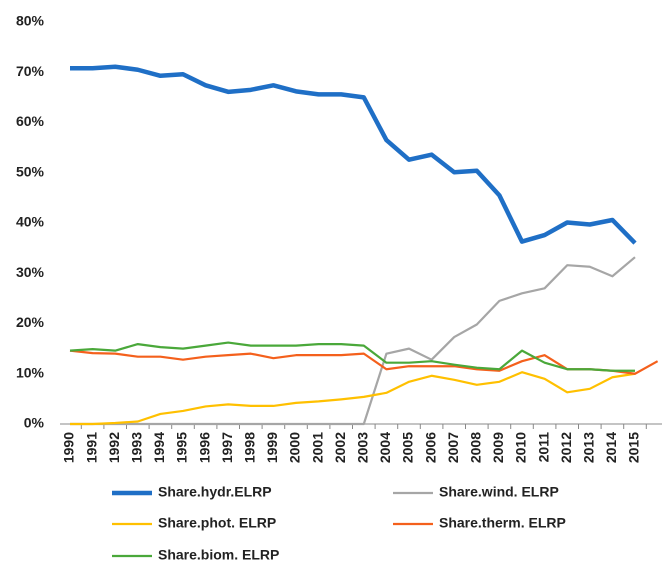 The height and width of the screenshot is (569, 667). What do you see at coordinates (566, 447) in the screenshot?
I see `x-tick-label: 2012` at bounding box center [566, 447].